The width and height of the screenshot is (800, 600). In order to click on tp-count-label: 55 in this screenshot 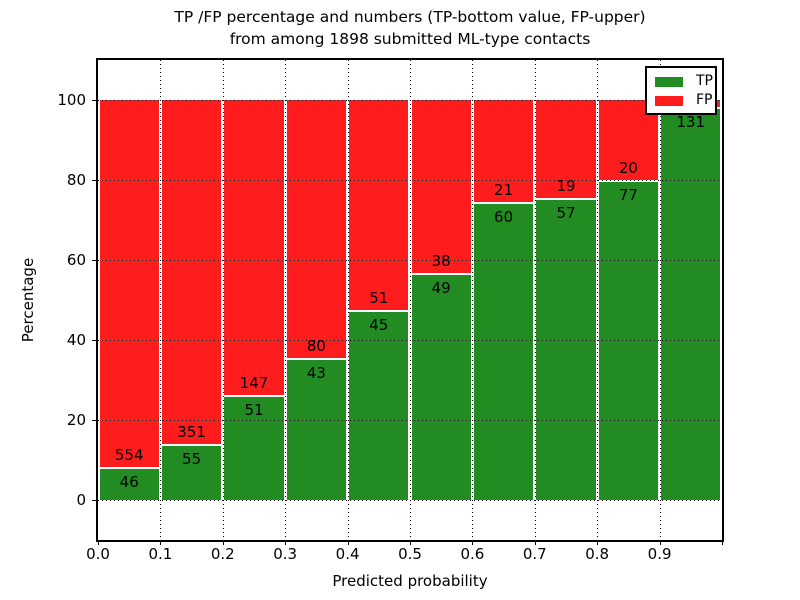, I will do `click(192, 459)`.